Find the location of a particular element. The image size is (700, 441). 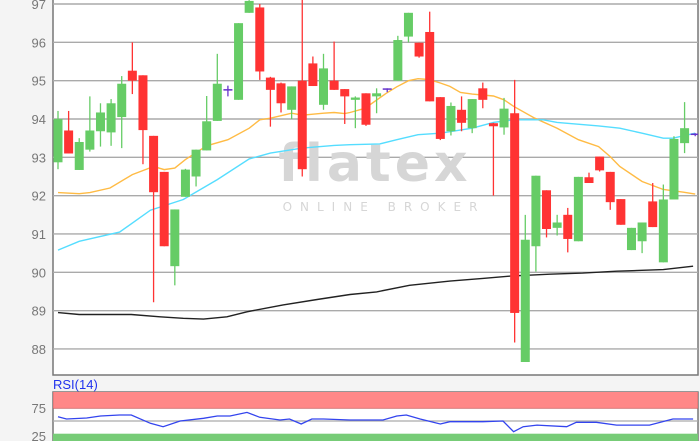

y-tick-label: 96 is located at coordinates (39, 42).